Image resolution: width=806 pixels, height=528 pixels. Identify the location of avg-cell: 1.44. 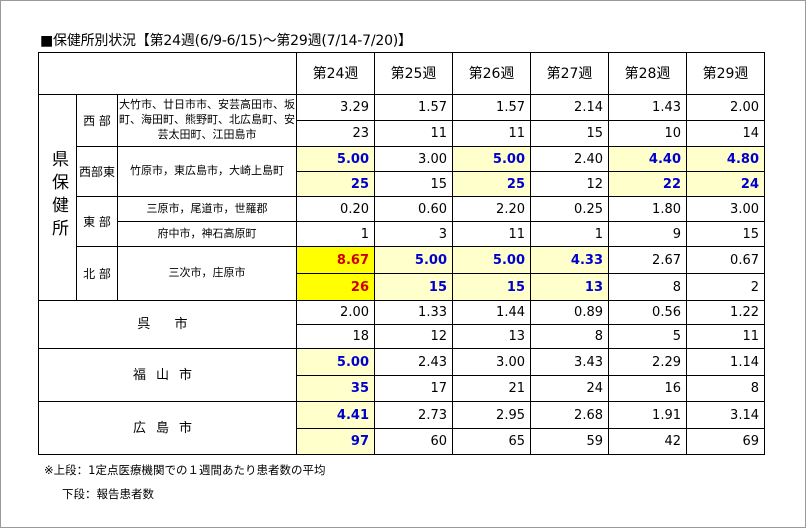
(491, 312).